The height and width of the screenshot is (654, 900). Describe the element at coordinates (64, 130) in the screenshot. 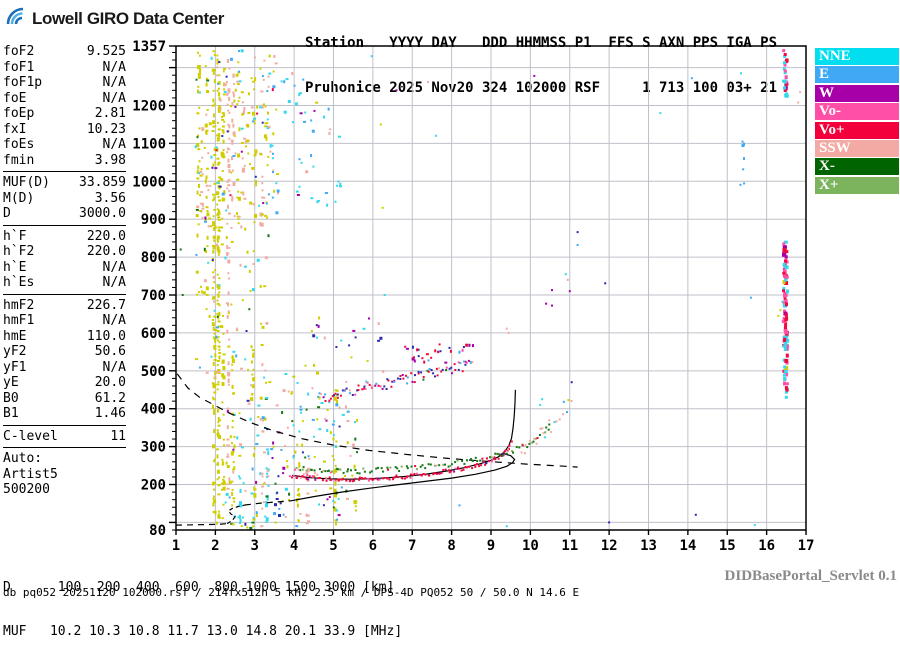

I see `param-row-fxi: fxI 10.23` at that location.